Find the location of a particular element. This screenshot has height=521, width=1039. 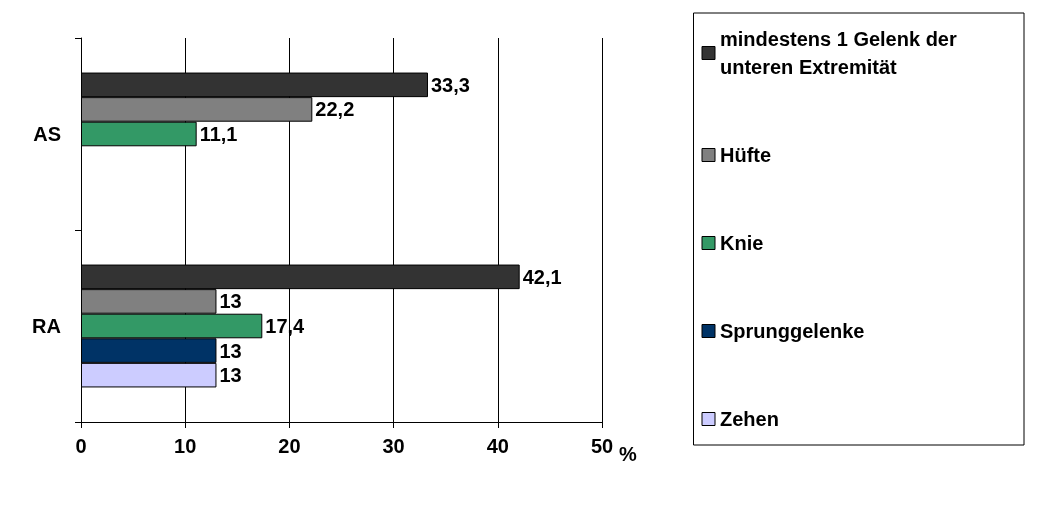

x-axis-title: % is located at coordinates (628, 454).